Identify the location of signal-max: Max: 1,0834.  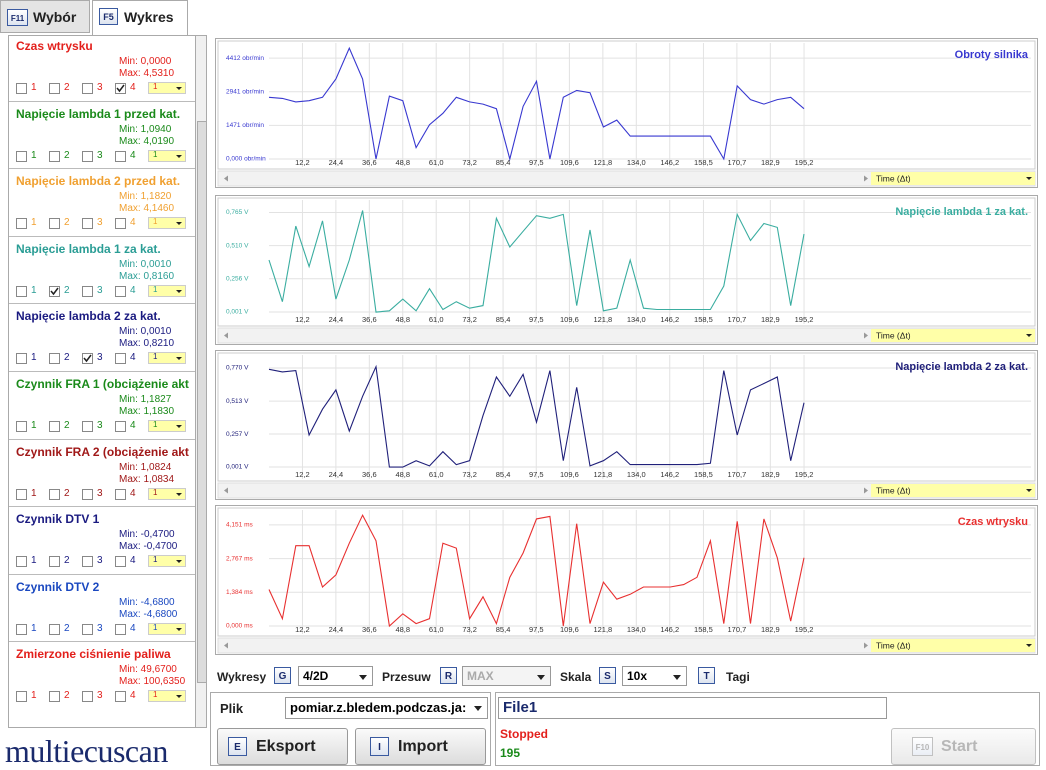
(147, 479).